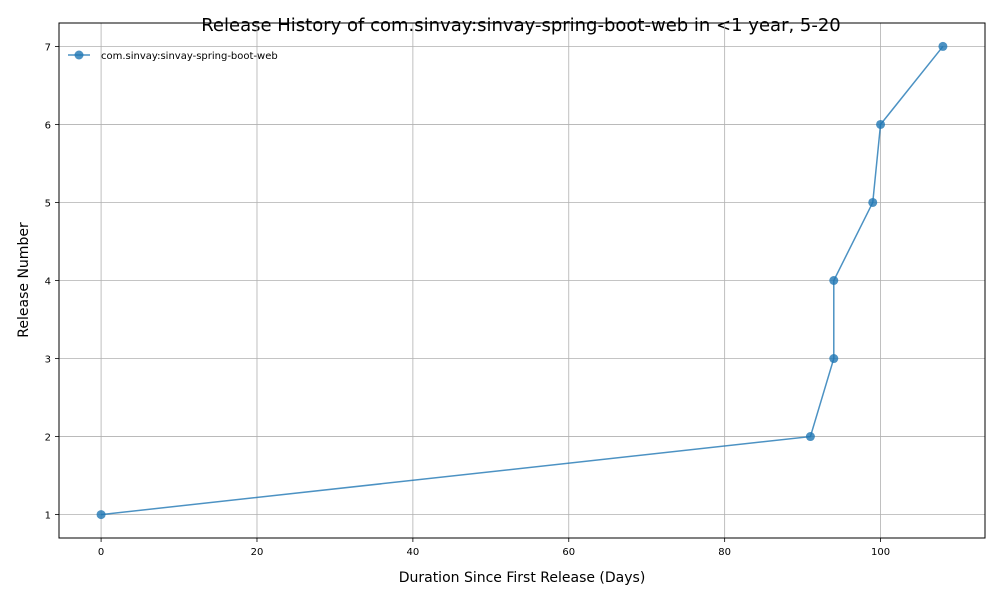  Describe the element at coordinates (48, 438) in the screenshot. I see `y-tick-label: 2` at that location.